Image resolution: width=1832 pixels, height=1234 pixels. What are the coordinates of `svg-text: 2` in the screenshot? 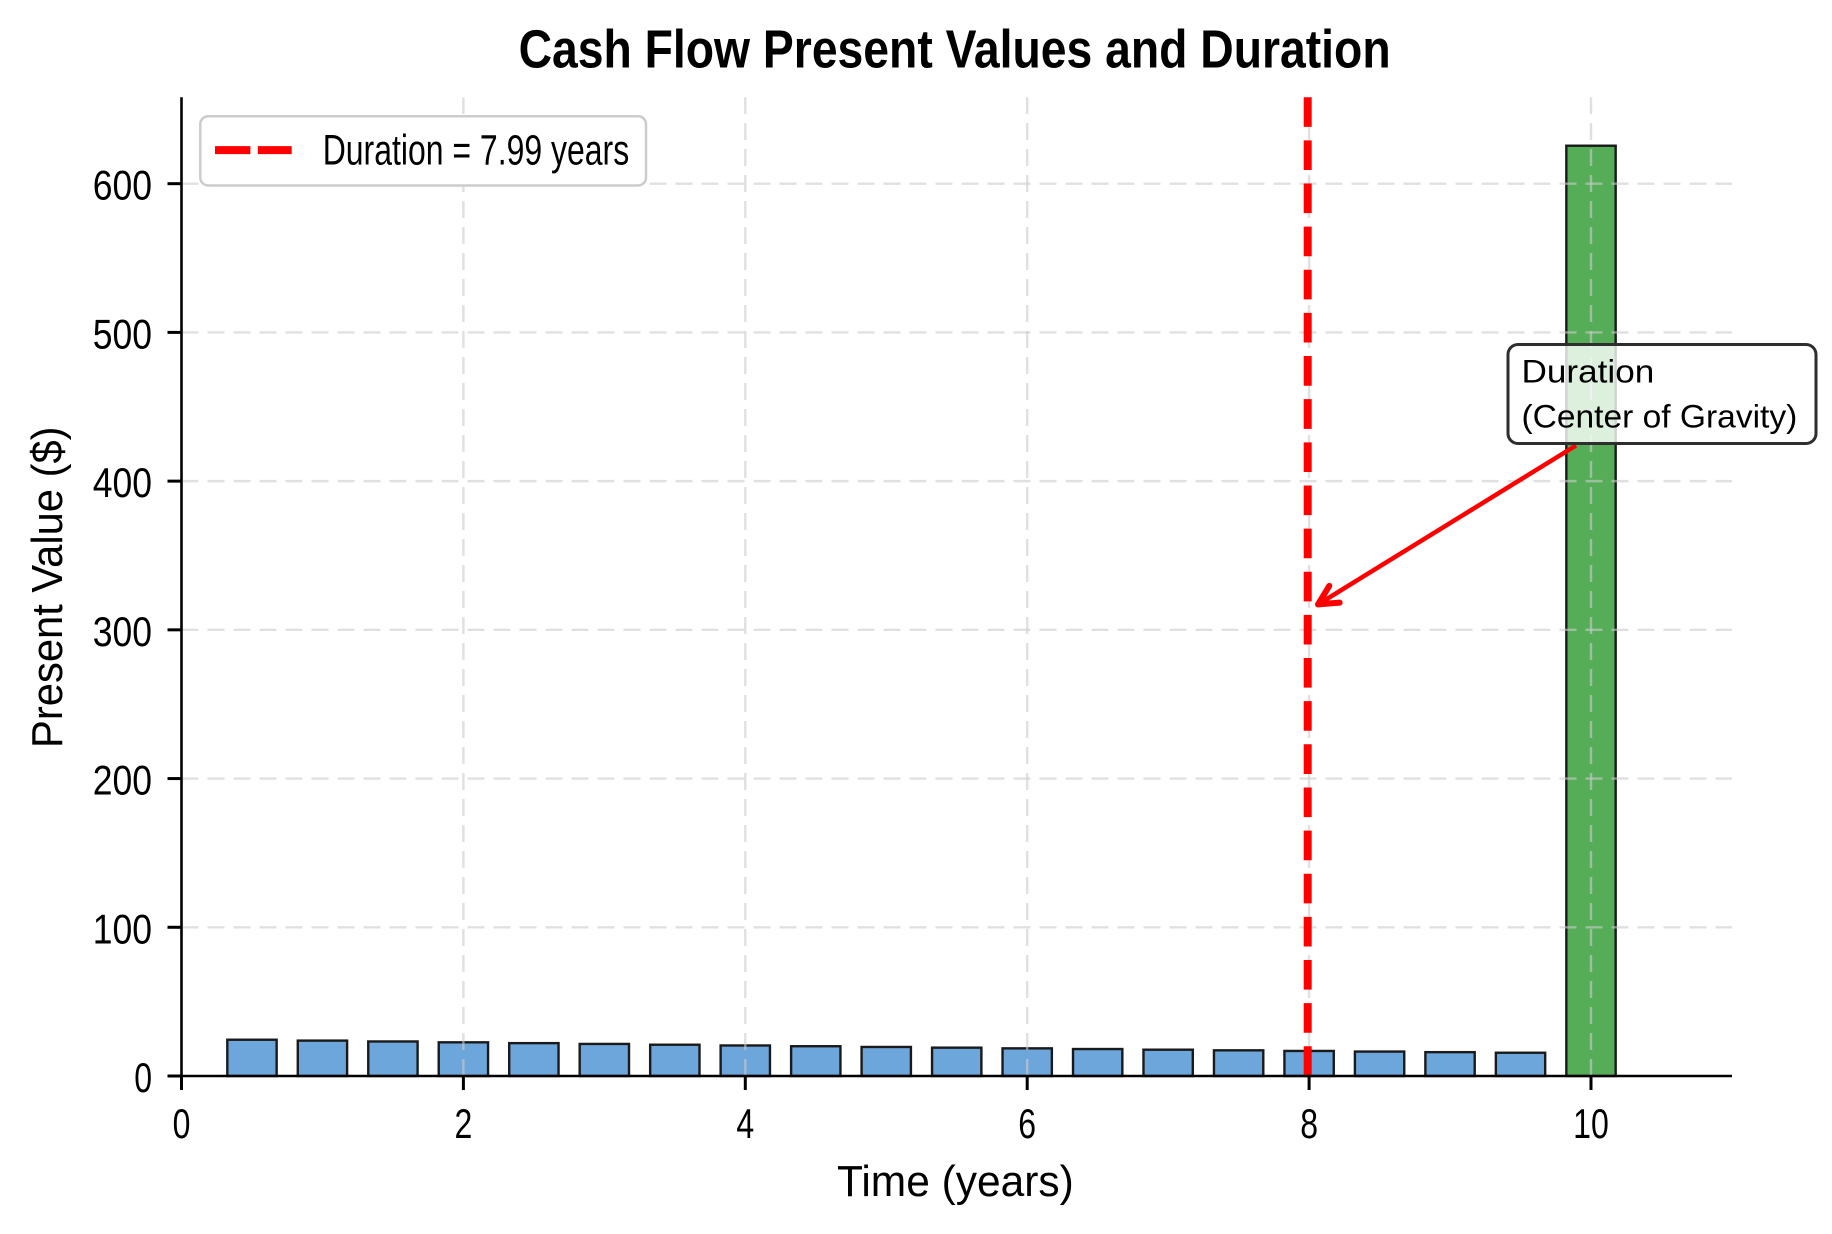 It's located at (464, 1123).